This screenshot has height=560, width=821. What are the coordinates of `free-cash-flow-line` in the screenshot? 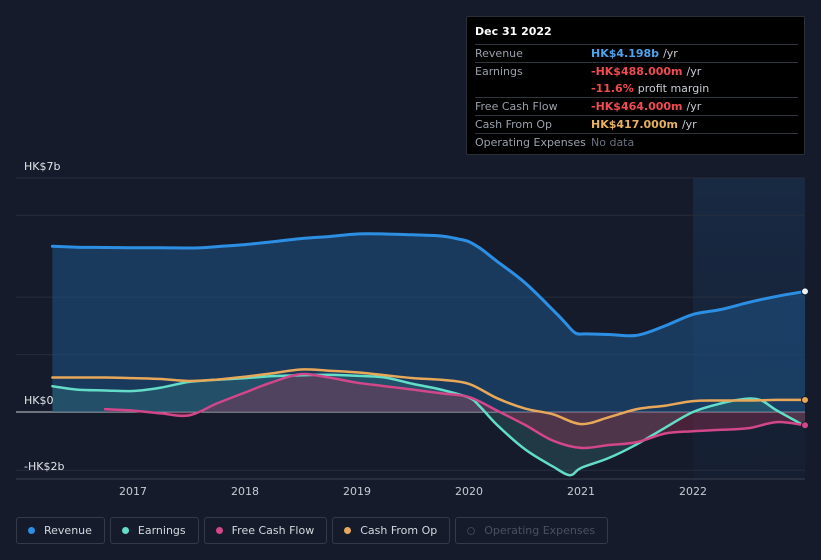 It's located at (455, 411).